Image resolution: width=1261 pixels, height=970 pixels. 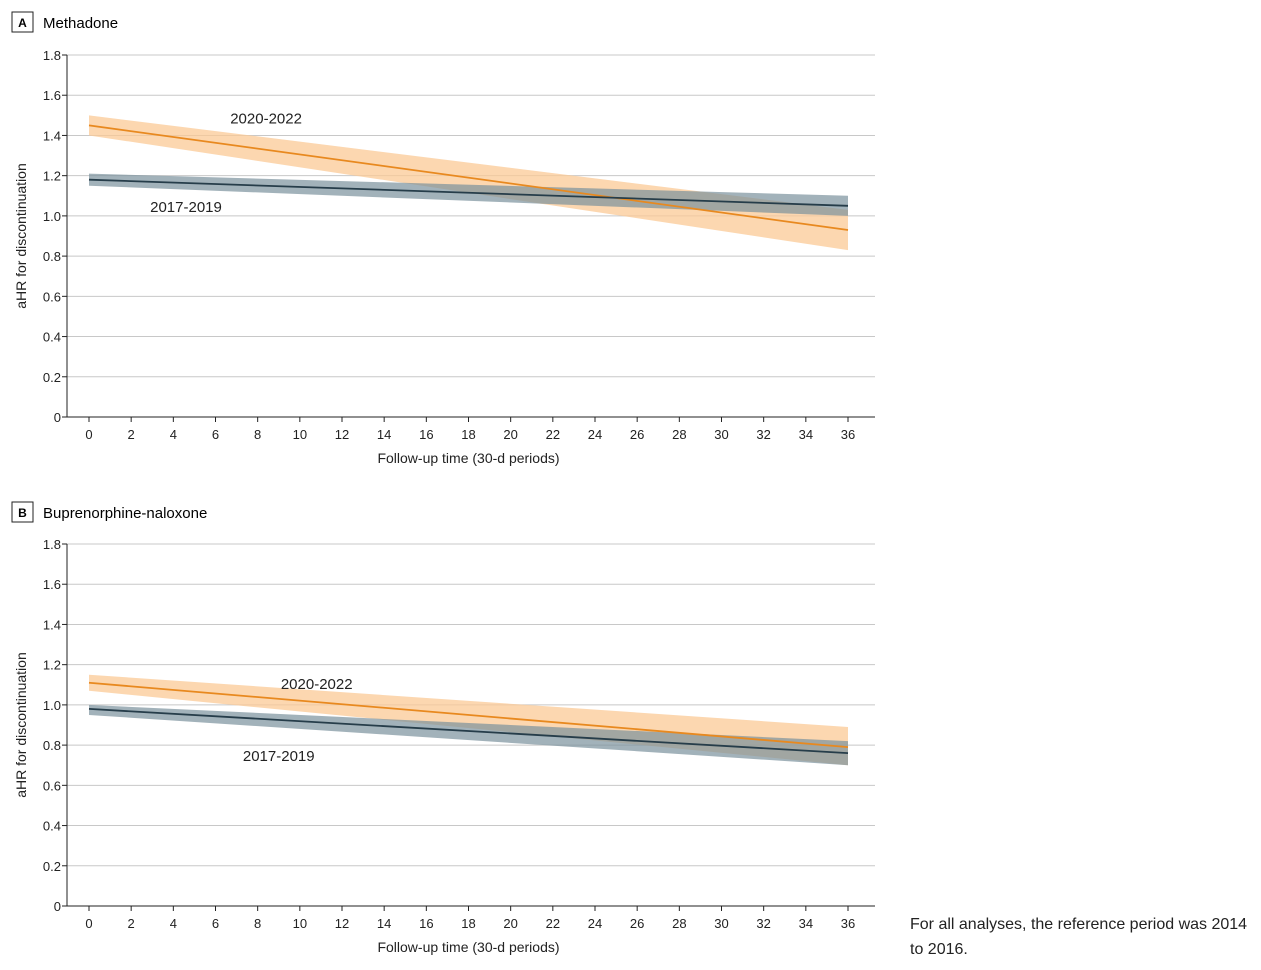 What do you see at coordinates (80, 23) in the screenshot?
I see `panel-title: Methadone` at bounding box center [80, 23].